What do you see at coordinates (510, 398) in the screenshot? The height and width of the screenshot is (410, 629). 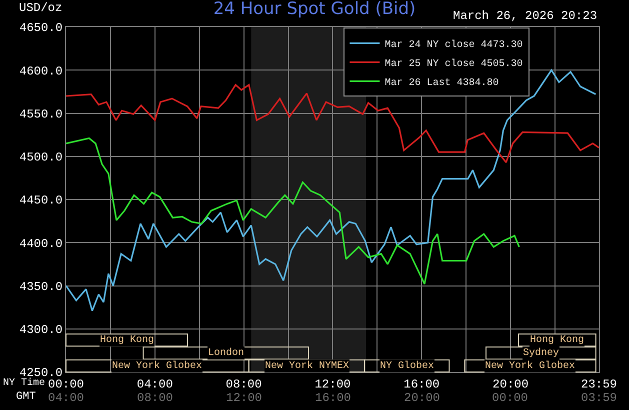 I see `x2-tick-label: 00:00` at bounding box center [510, 398].